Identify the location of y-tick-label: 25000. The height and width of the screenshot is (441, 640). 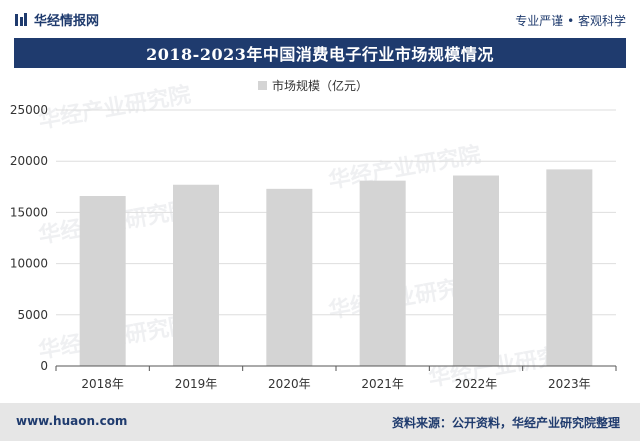
(29, 110).